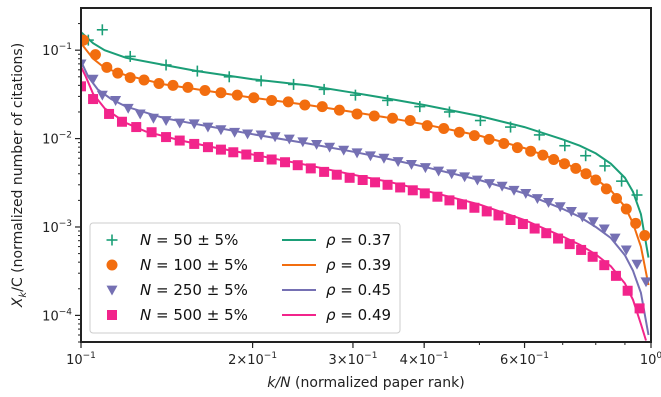 This screenshot has width=661, height=397. What do you see at coordinates (252, 359) in the screenshot?
I see `x-tick-label: 2×10⁻¹` at bounding box center [252, 359].